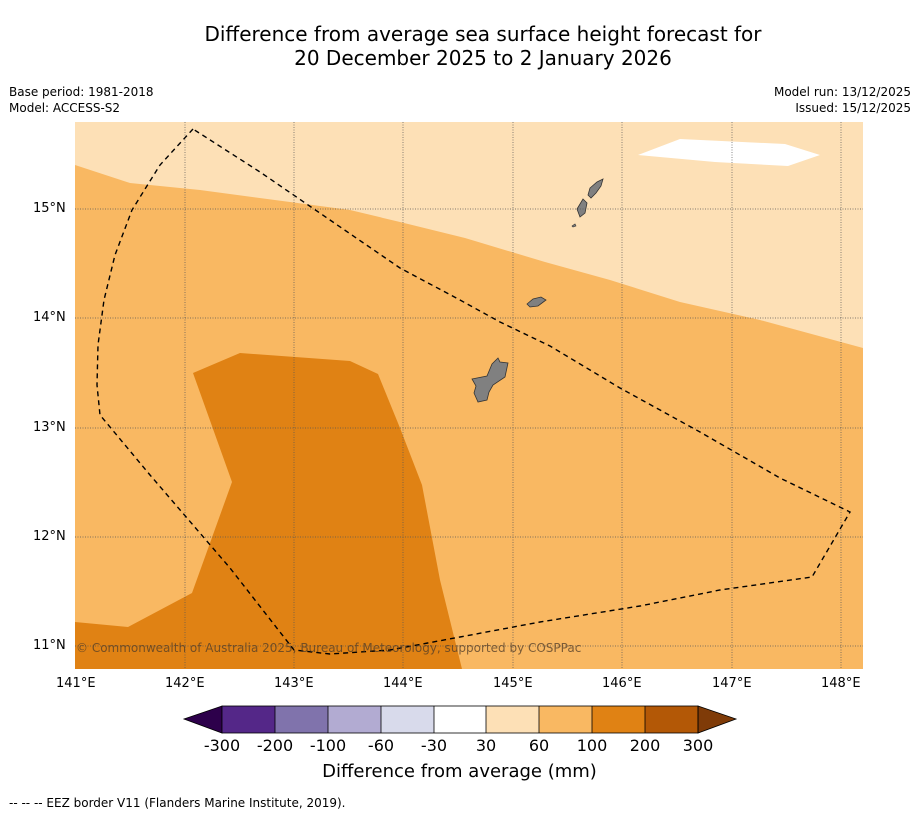 This screenshot has height=816, width=919. What do you see at coordinates (49, 645) in the screenshot?
I see `lat-label-11: 11°N` at bounding box center [49, 645].